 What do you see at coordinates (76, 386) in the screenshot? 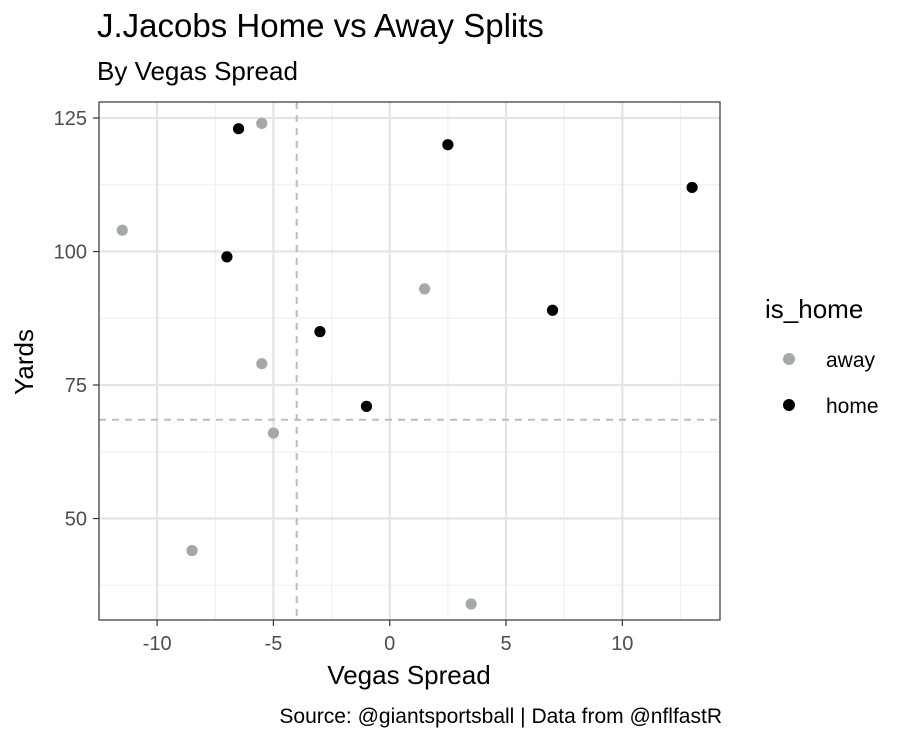
I see `y-tick-label: 75` at bounding box center [76, 386].